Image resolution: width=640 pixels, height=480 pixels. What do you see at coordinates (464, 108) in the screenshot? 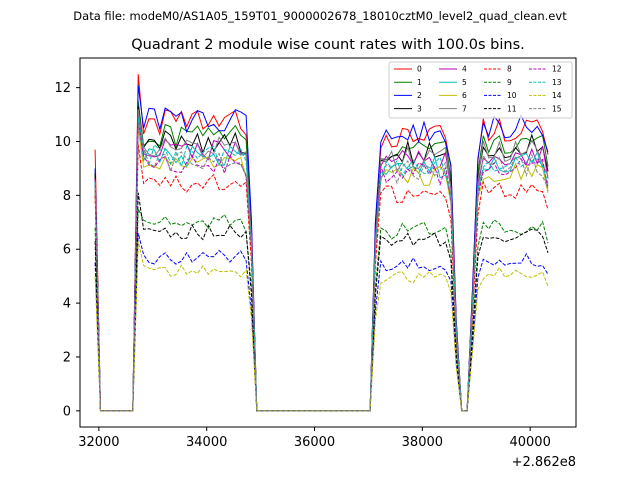
I see `legend-label-7: 7` at bounding box center [464, 108].